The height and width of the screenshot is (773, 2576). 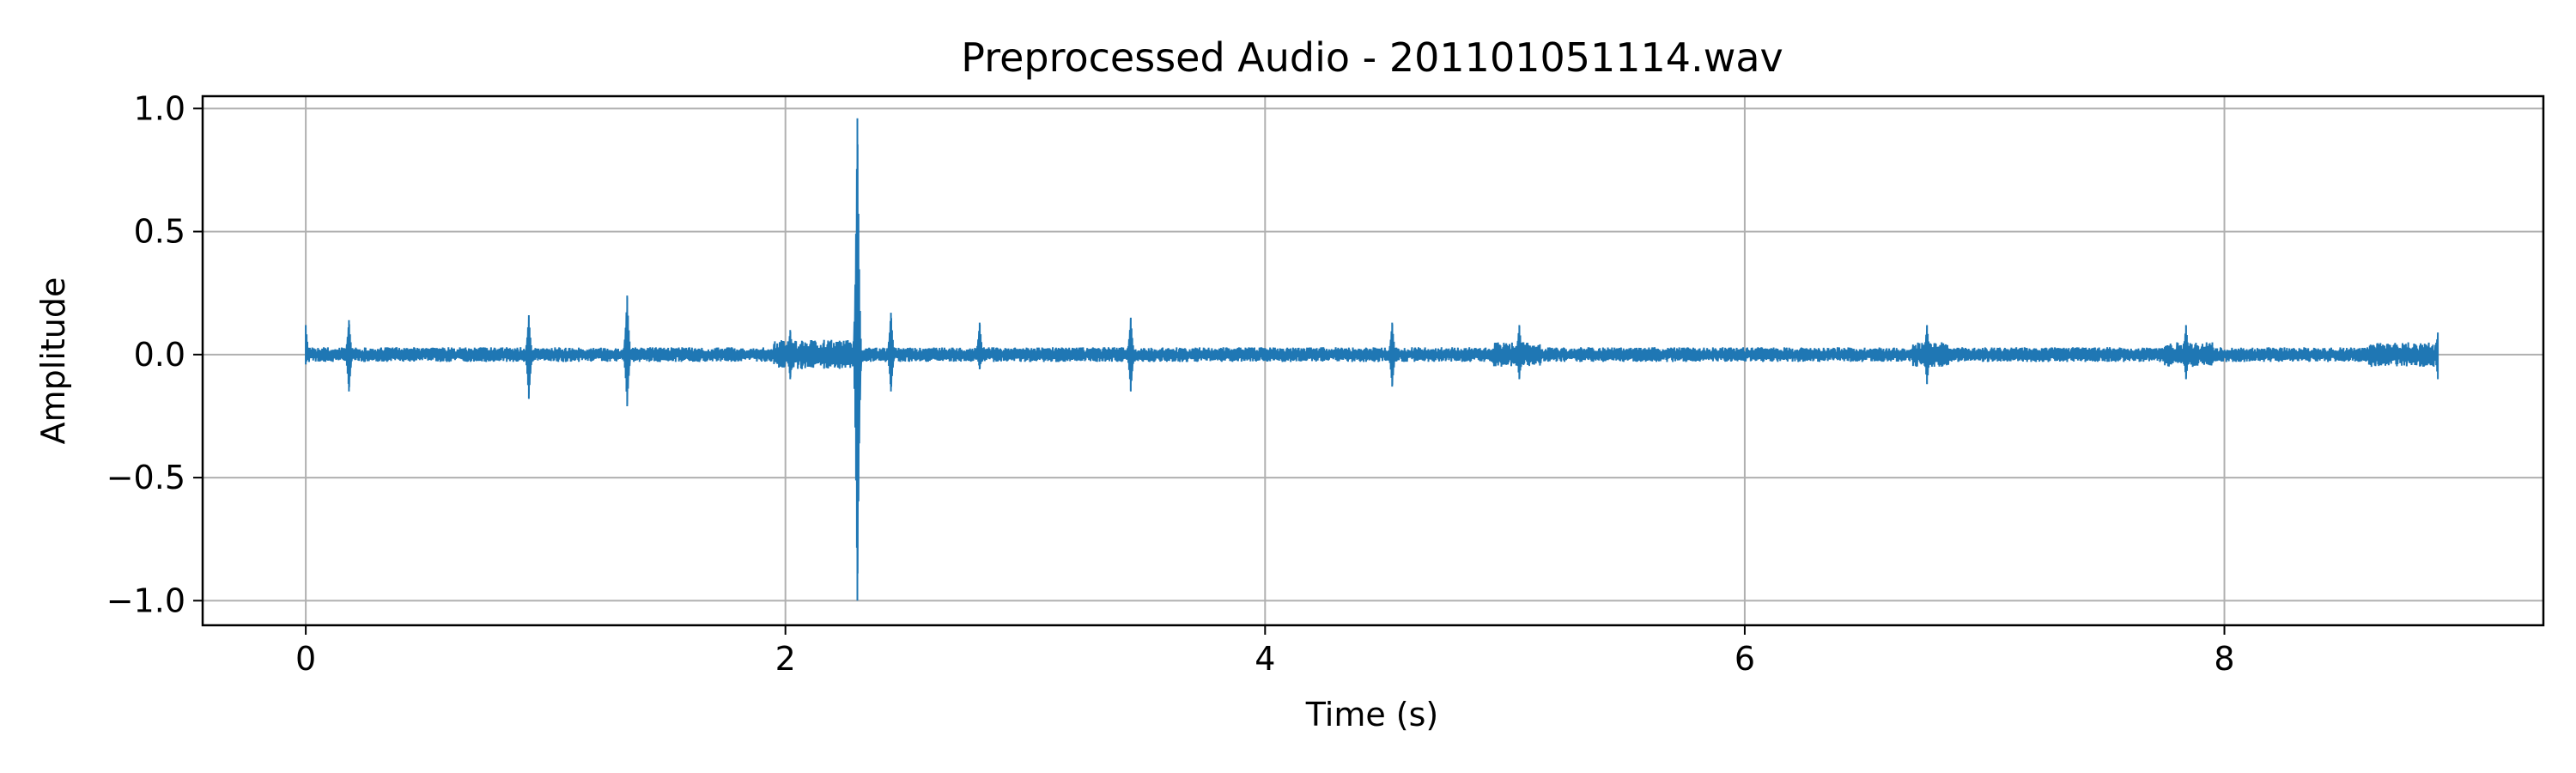 What do you see at coordinates (159, 108) in the screenshot?
I see `y-tick-label: 1.0` at bounding box center [159, 108].